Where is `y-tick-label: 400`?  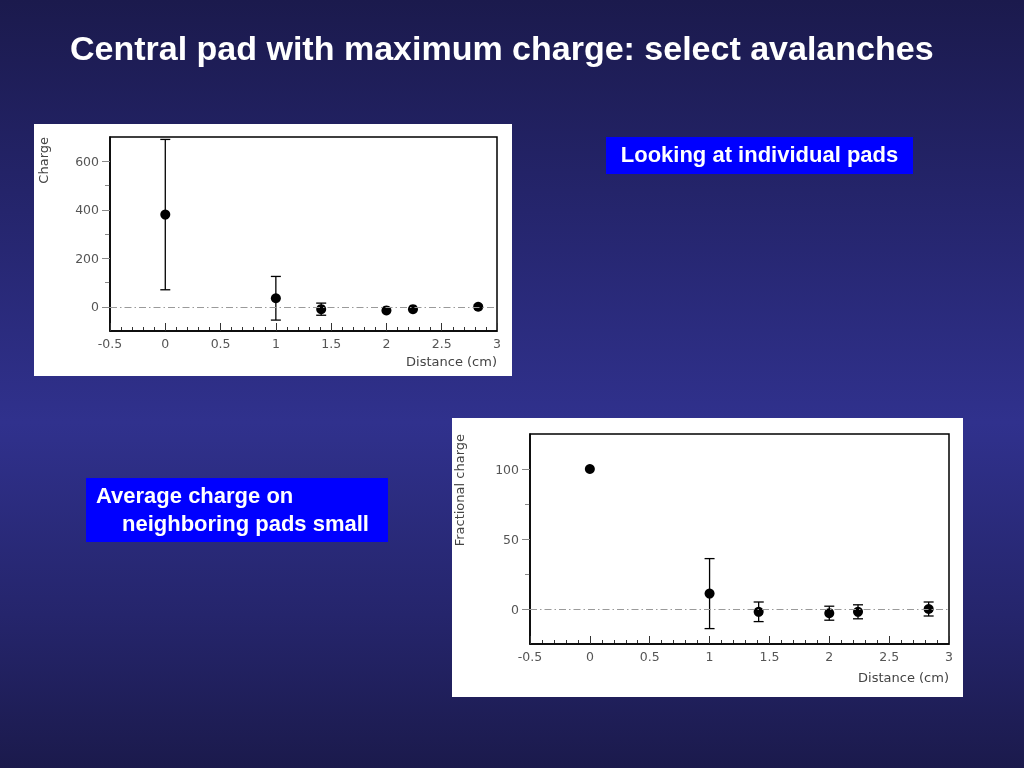 y-tick-label: 400 is located at coordinates (87, 210).